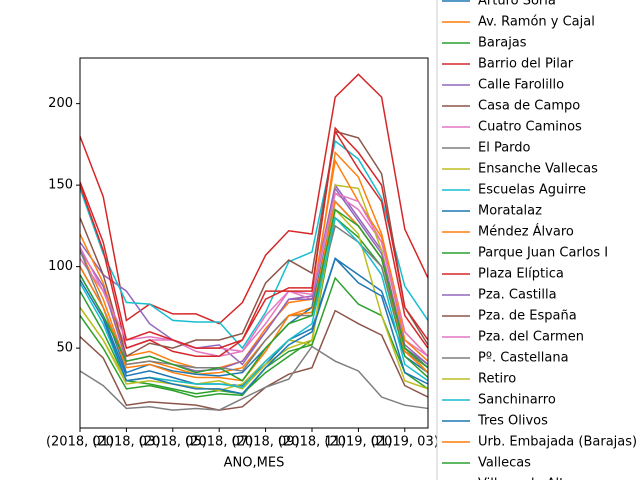 This screenshot has width=640, height=480. What do you see at coordinates (532, 190) in the screenshot?
I see `legend-label: Escuelas Aguirre` at bounding box center [532, 190].